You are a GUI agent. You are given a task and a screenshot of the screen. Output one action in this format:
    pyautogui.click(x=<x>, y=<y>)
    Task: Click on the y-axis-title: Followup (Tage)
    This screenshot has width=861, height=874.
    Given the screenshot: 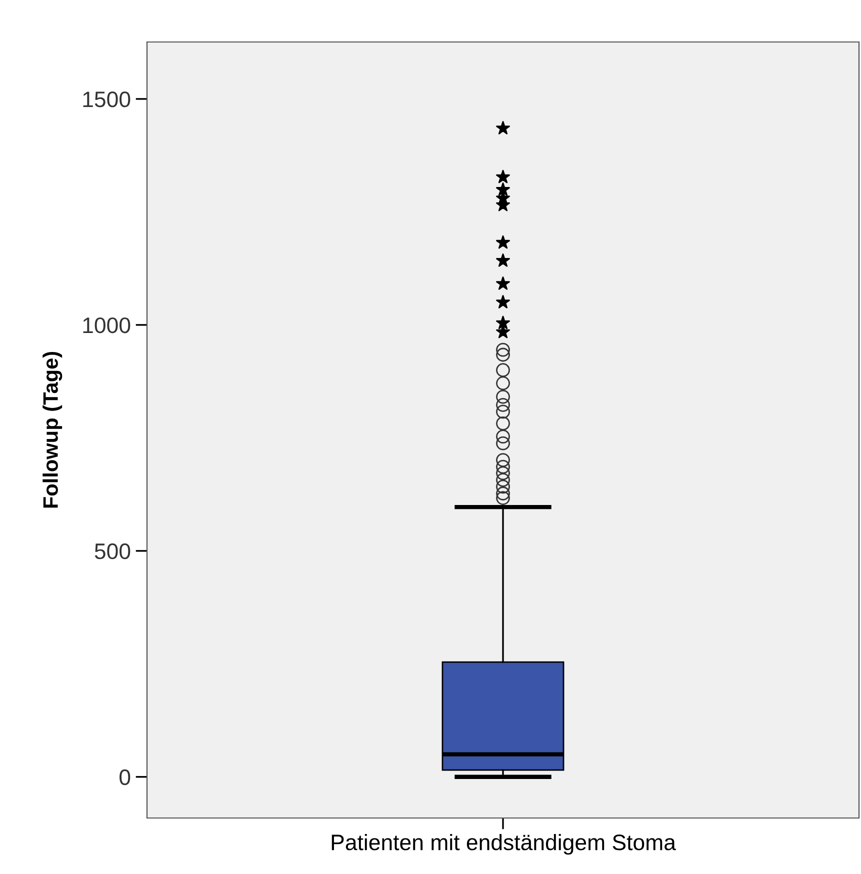 What is the action you would take?
    pyautogui.click(x=52, y=430)
    